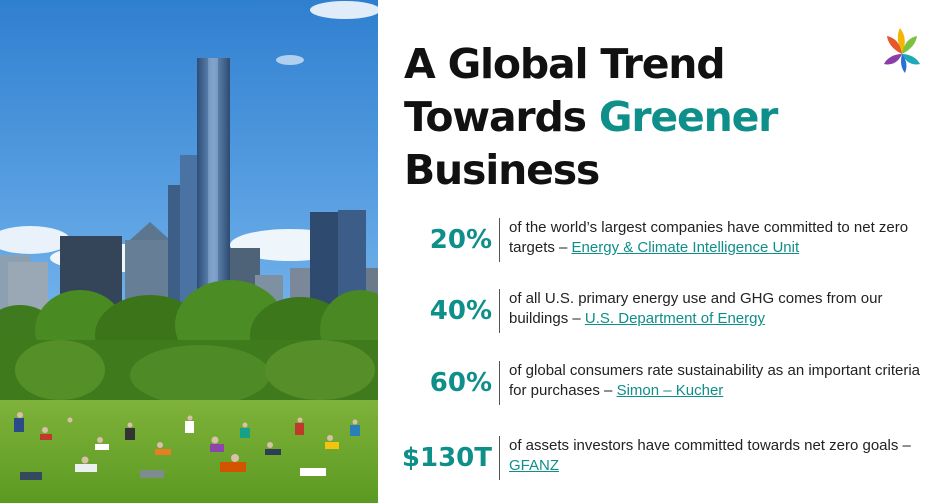 This screenshot has width=951, height=503. What do you see at coordinates (565, 64) in the screenshot?
I see `title-line-1: A Global Trend` at bounding box center [565, 64].